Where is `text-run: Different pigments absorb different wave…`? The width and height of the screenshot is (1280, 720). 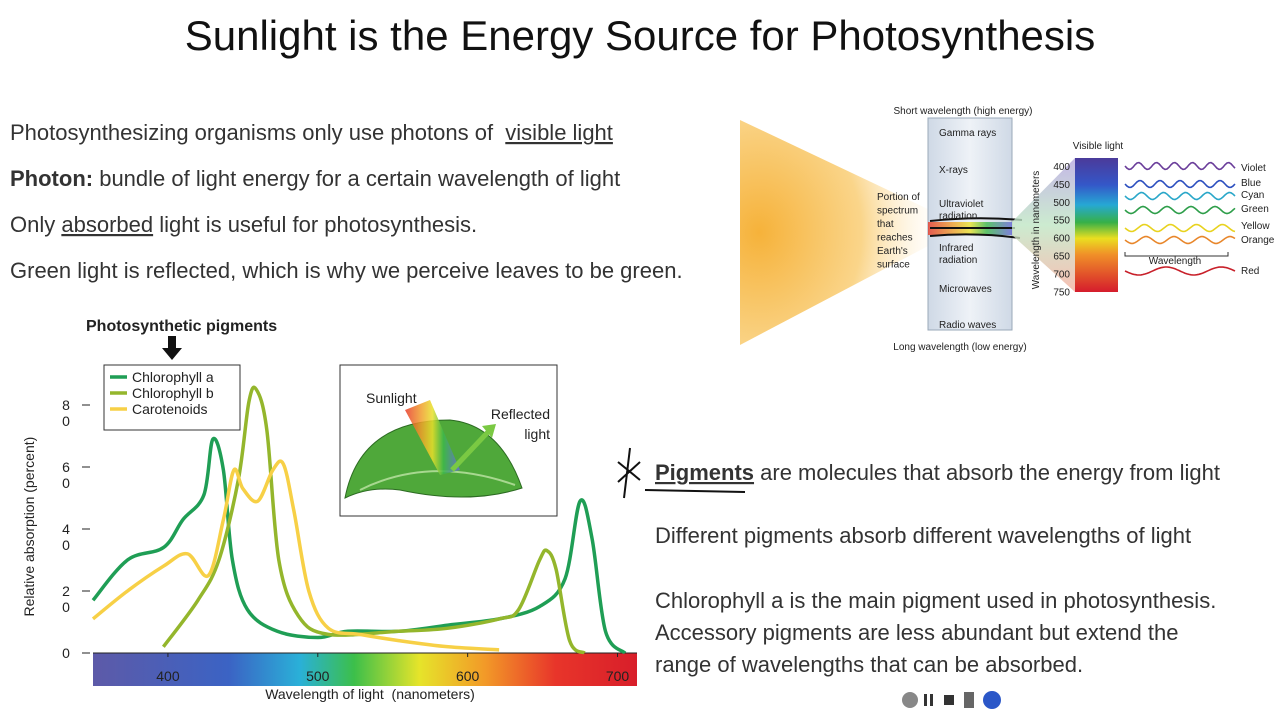 text-run: Different pigments absorb different wave… is located at coordinates (923, 535).